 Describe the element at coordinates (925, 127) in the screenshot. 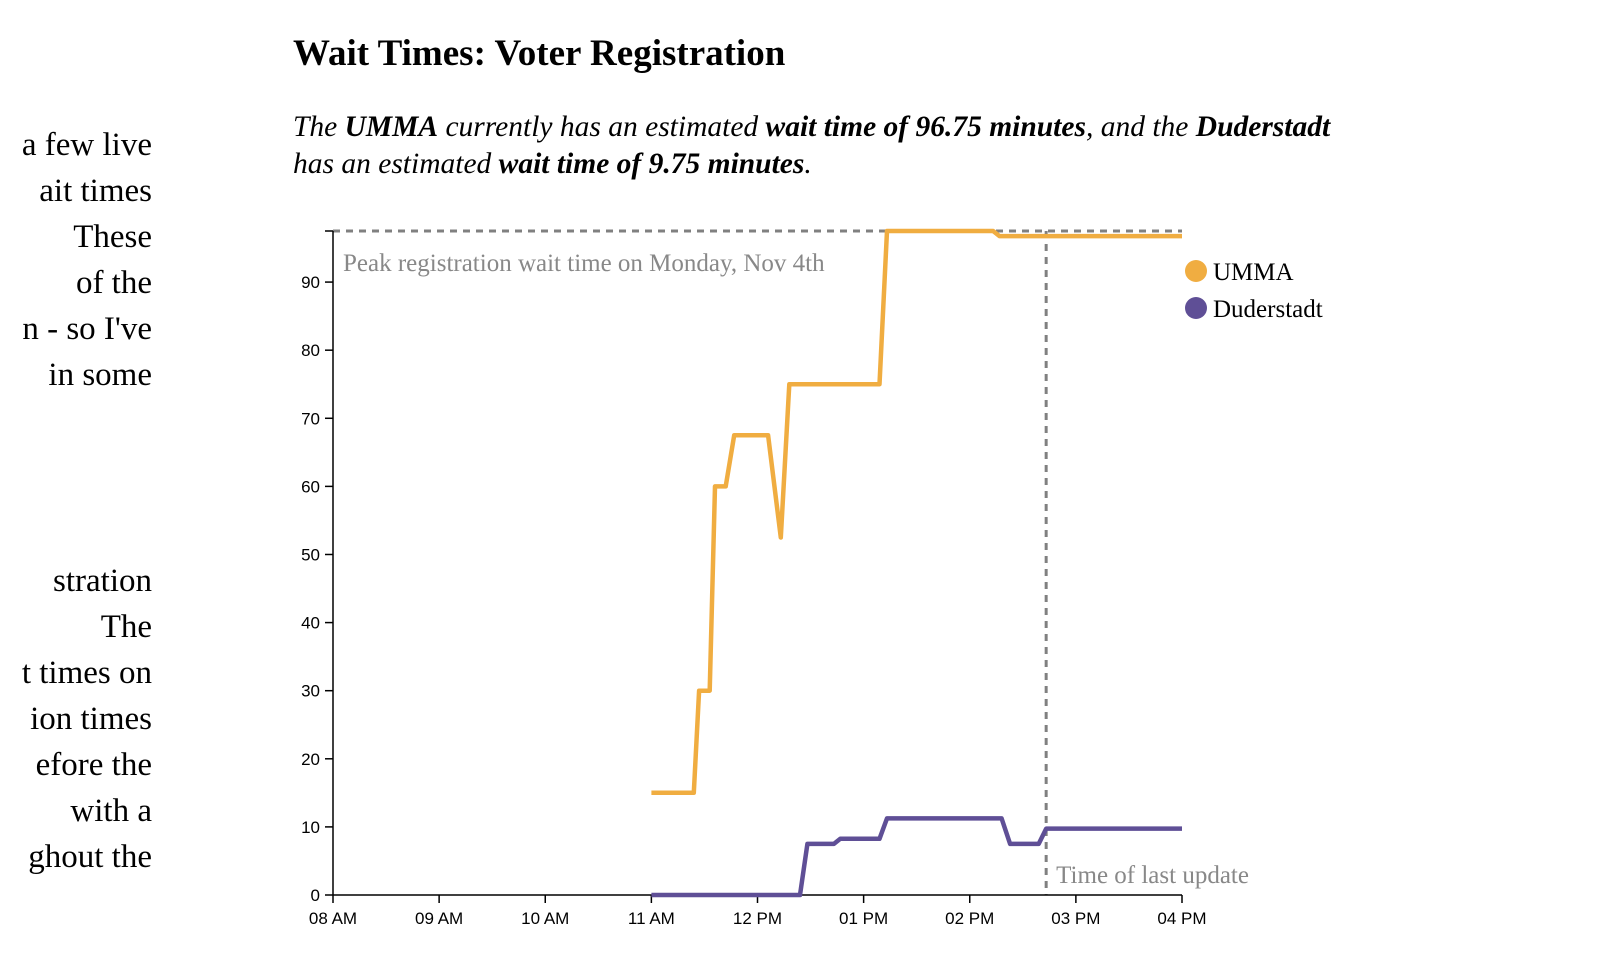

I see `subtitle-emphasis: wait time of 96.75 minutes` at that location.